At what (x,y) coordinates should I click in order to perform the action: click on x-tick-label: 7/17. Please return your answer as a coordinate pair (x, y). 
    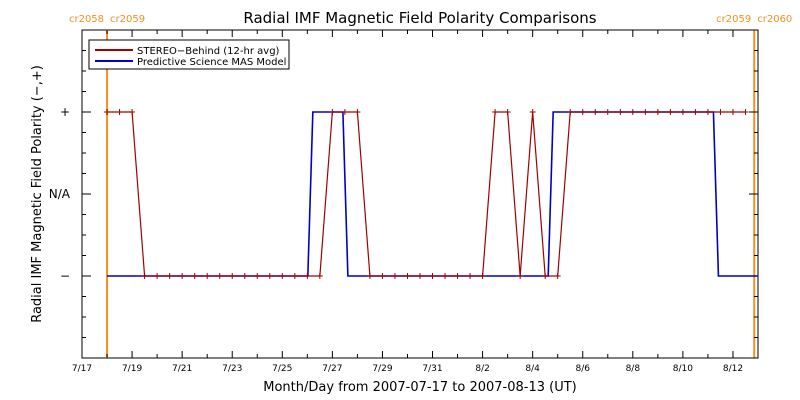
    Looking at the image, I should click on (82, 369).